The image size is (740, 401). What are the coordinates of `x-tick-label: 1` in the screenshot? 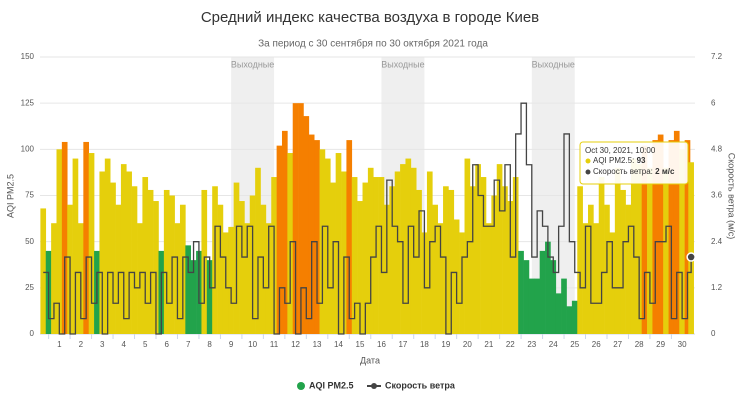 It's located at (59, 344).